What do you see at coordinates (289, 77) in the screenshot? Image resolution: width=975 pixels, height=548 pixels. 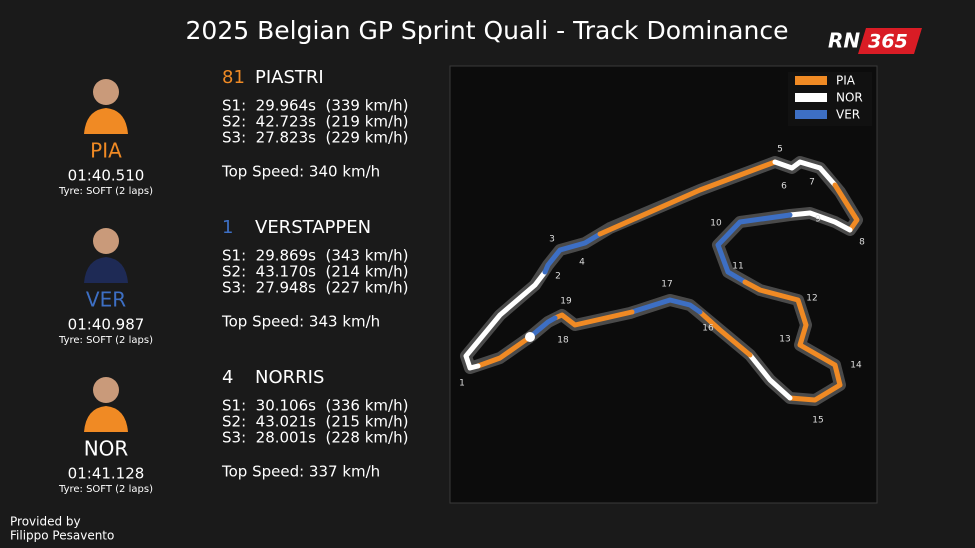 I see `driver-name: PIASTRI` at bounding box center [289, 77].